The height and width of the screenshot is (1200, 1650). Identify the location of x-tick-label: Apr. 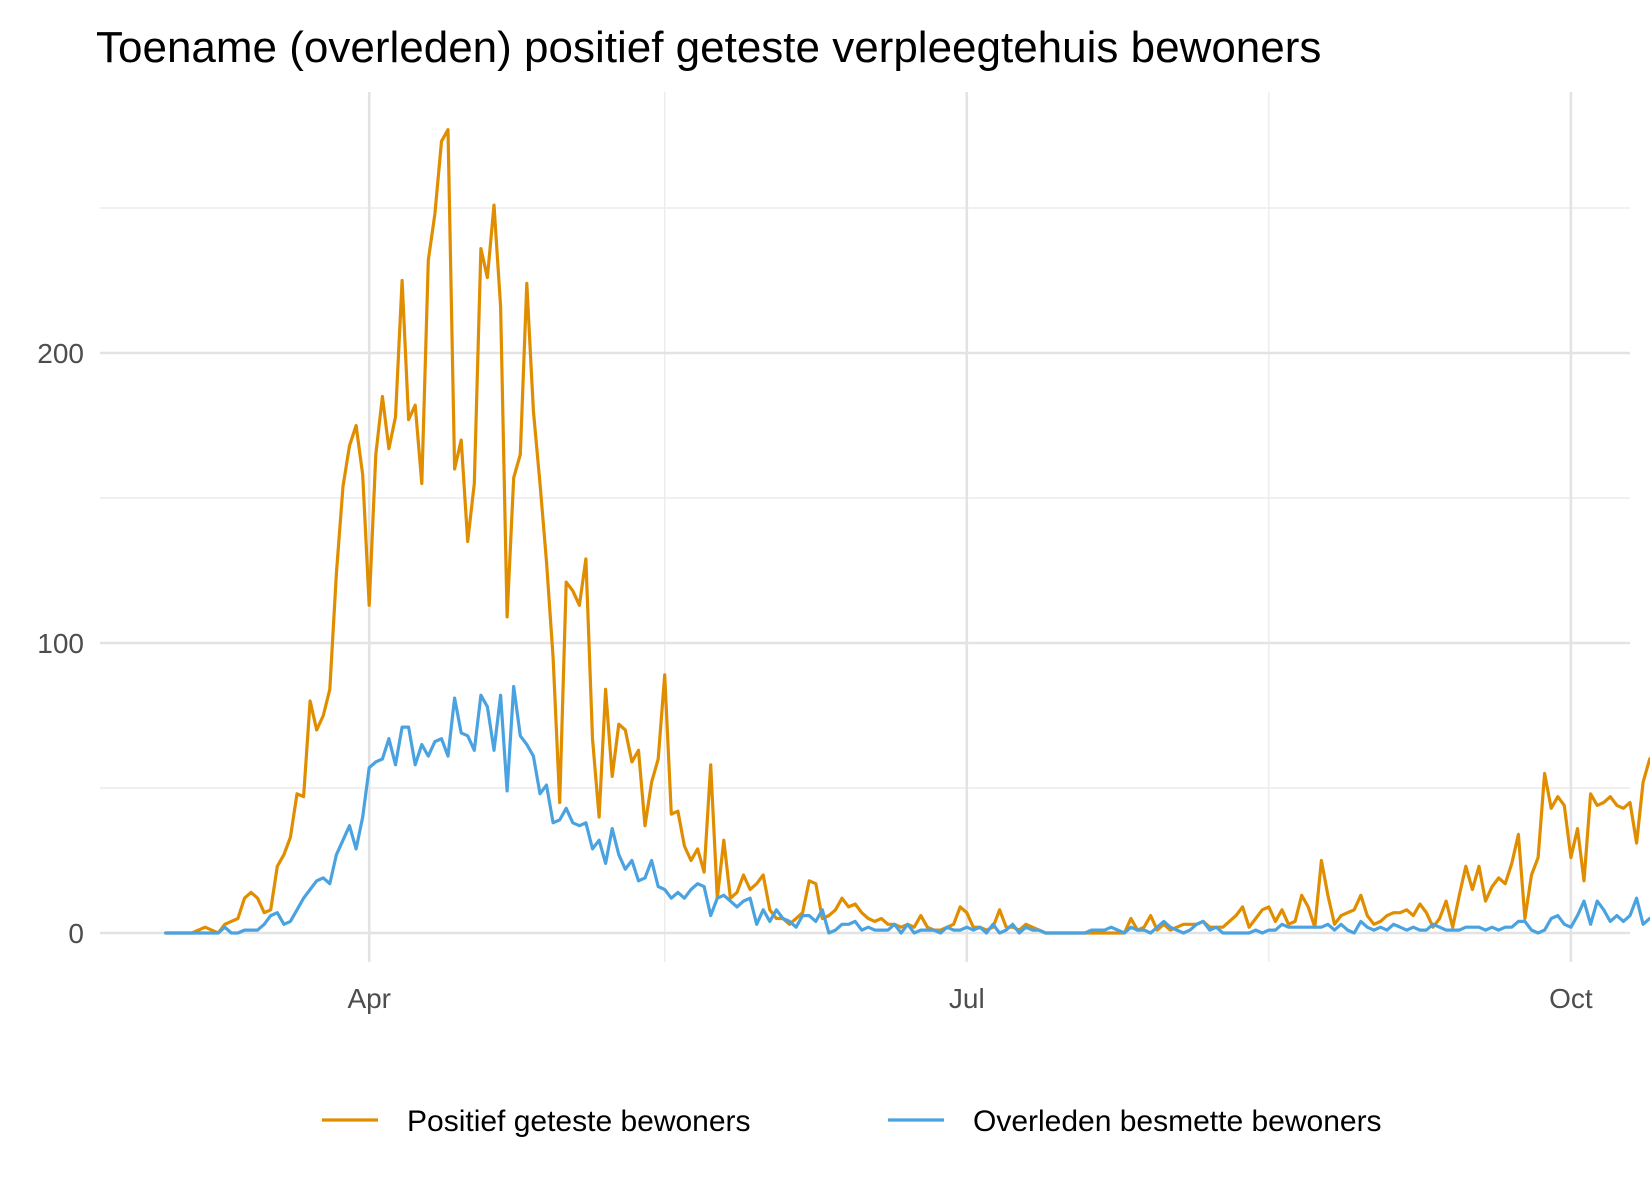
(369, 998).